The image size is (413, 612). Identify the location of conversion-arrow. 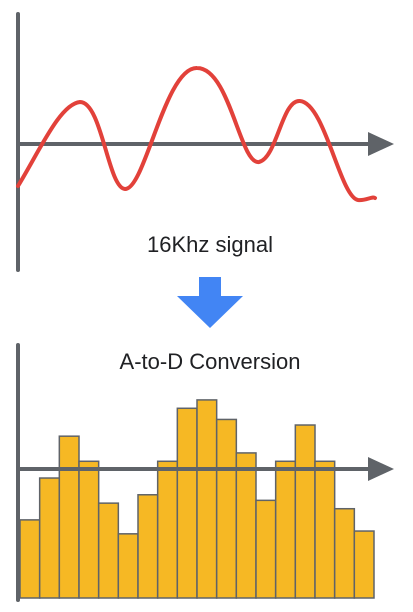
(210, 302).